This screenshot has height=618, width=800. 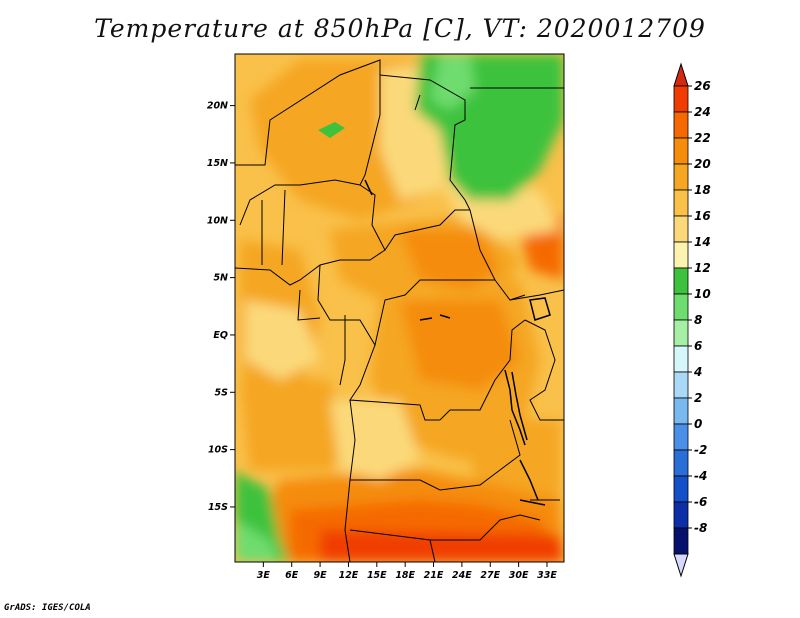 What do you see at coordinates (698, 346) in the screenshot?
I see `colorbar-label: 6` at bounding box center [698, 346].